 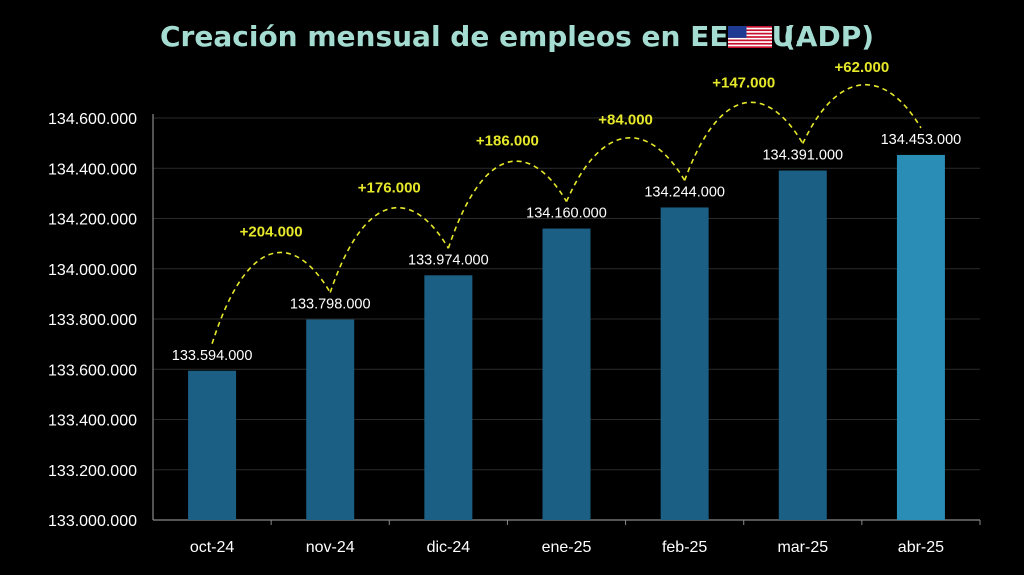 What do you see at coordinates (449, 547) in the screenshot?
I see `x-tick-label: dic-24` at bounding box center [449, 547].